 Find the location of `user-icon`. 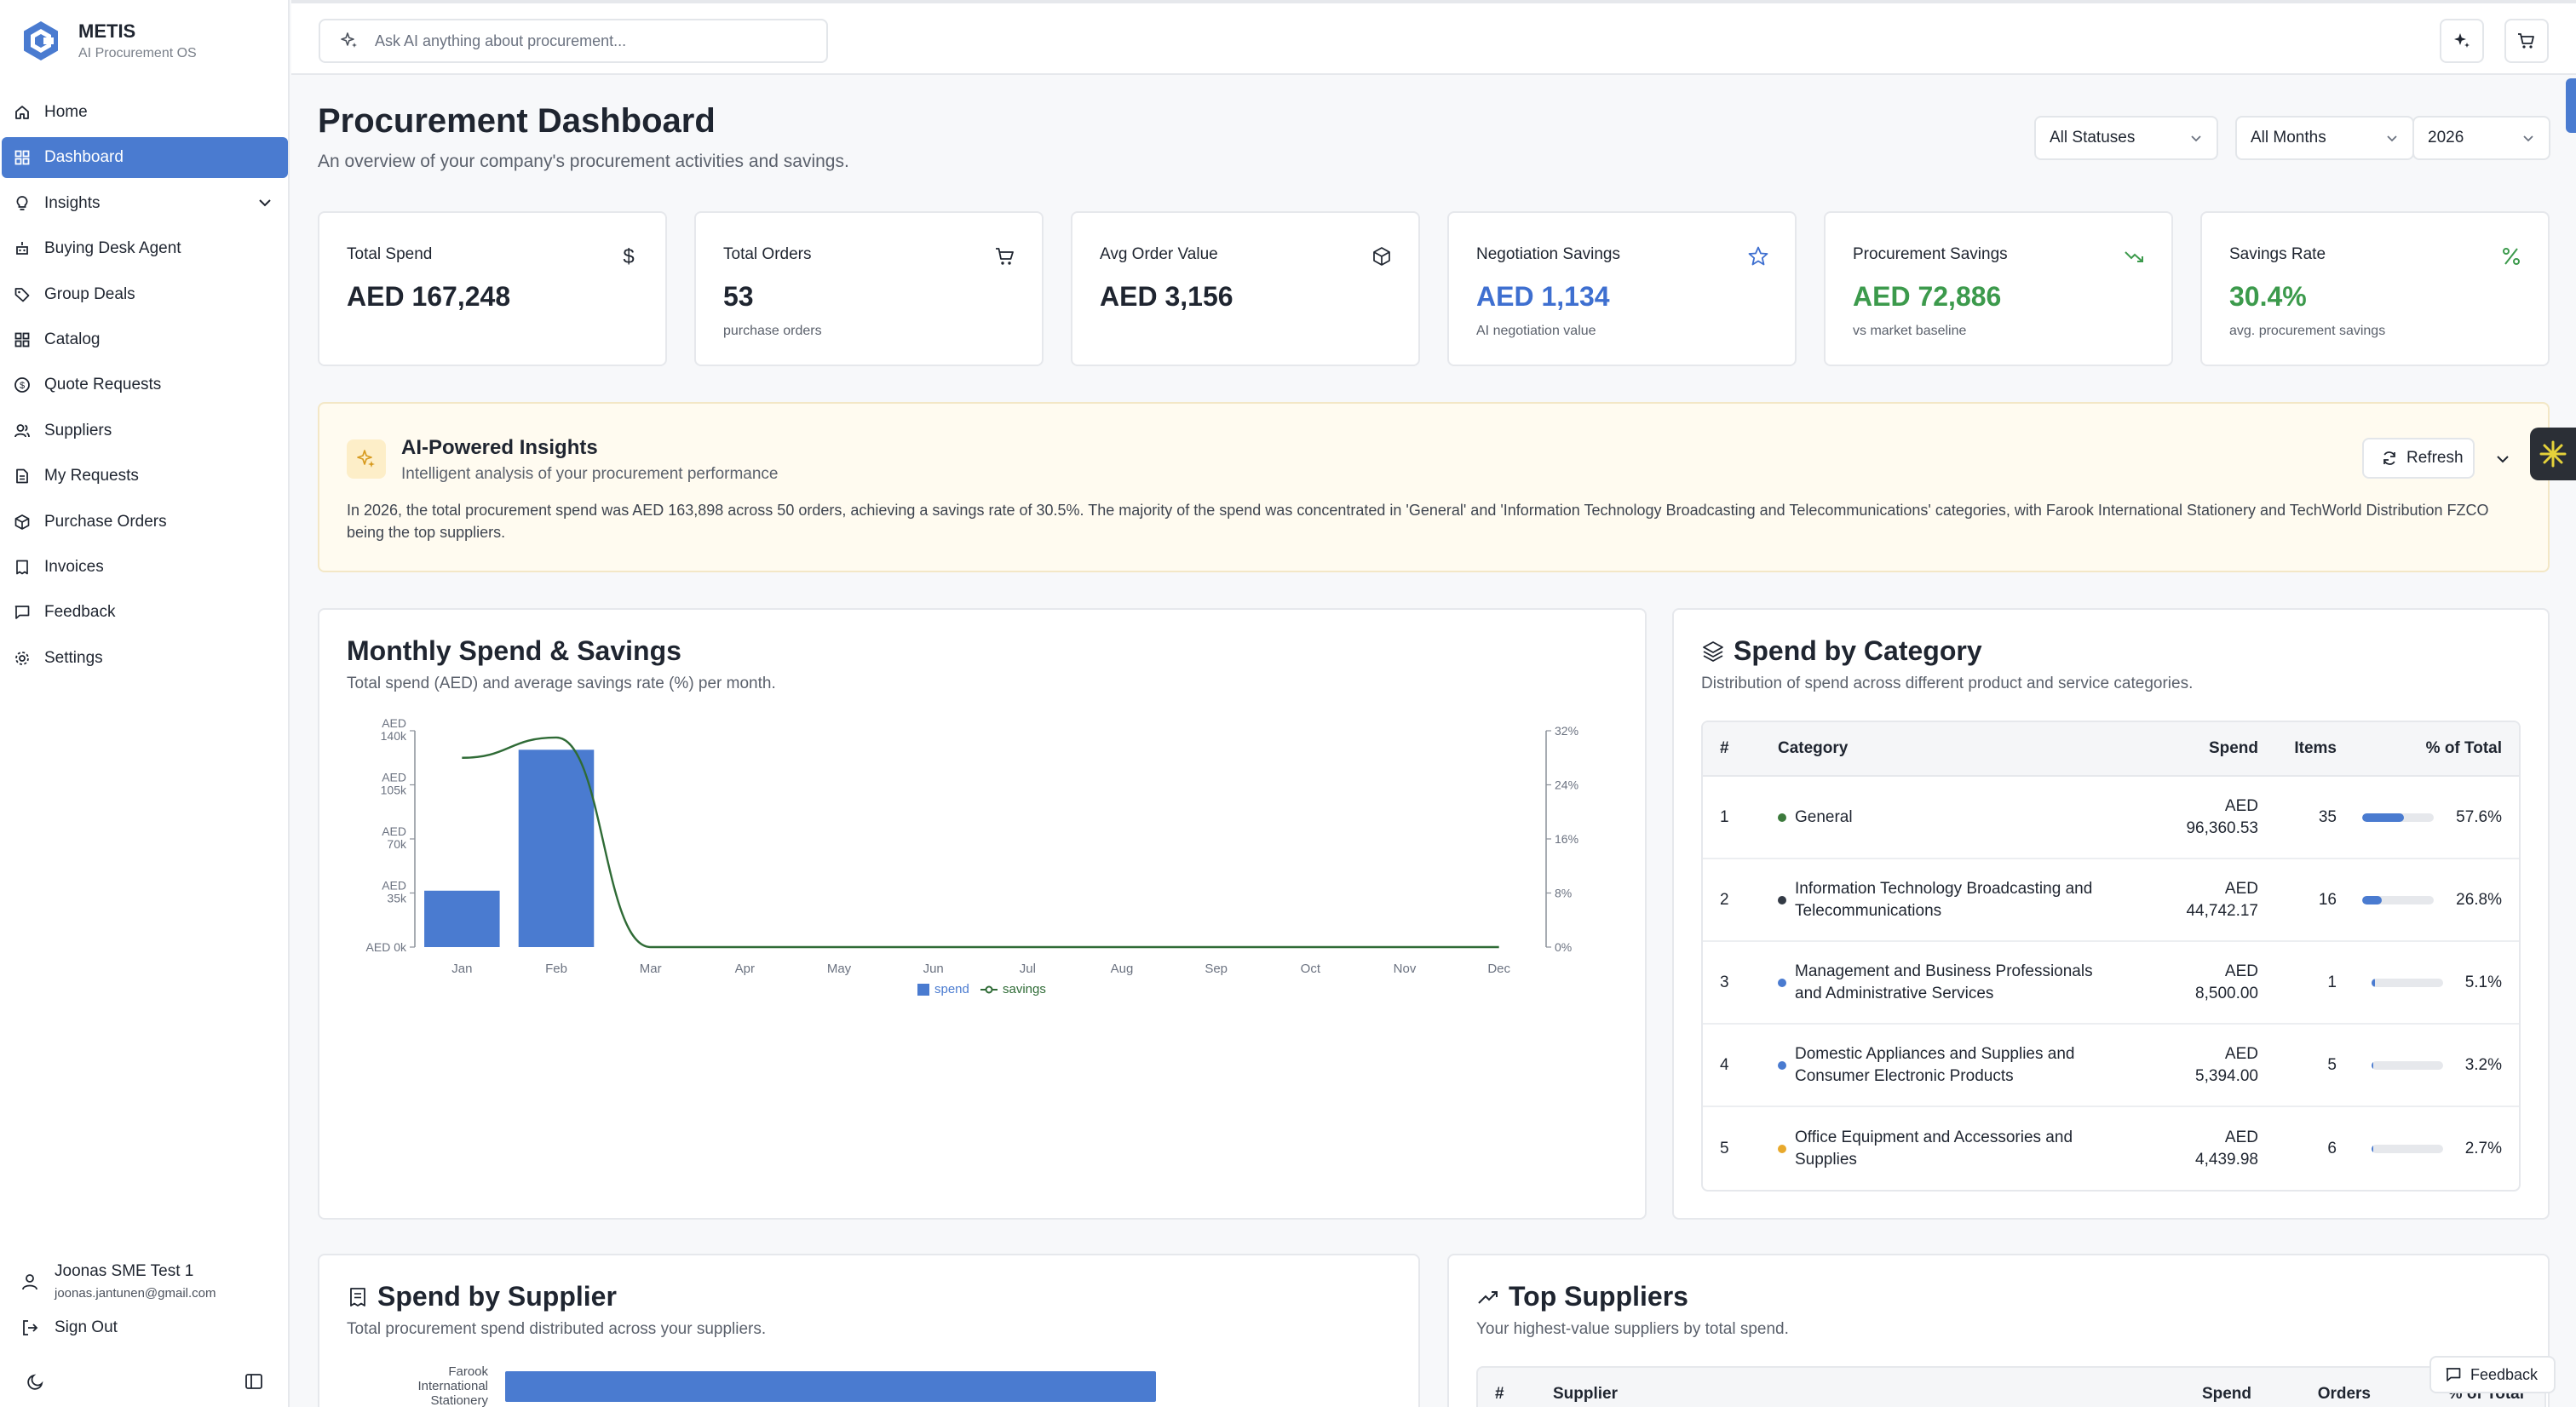

user-icon is located at coordinates (29, 1282).